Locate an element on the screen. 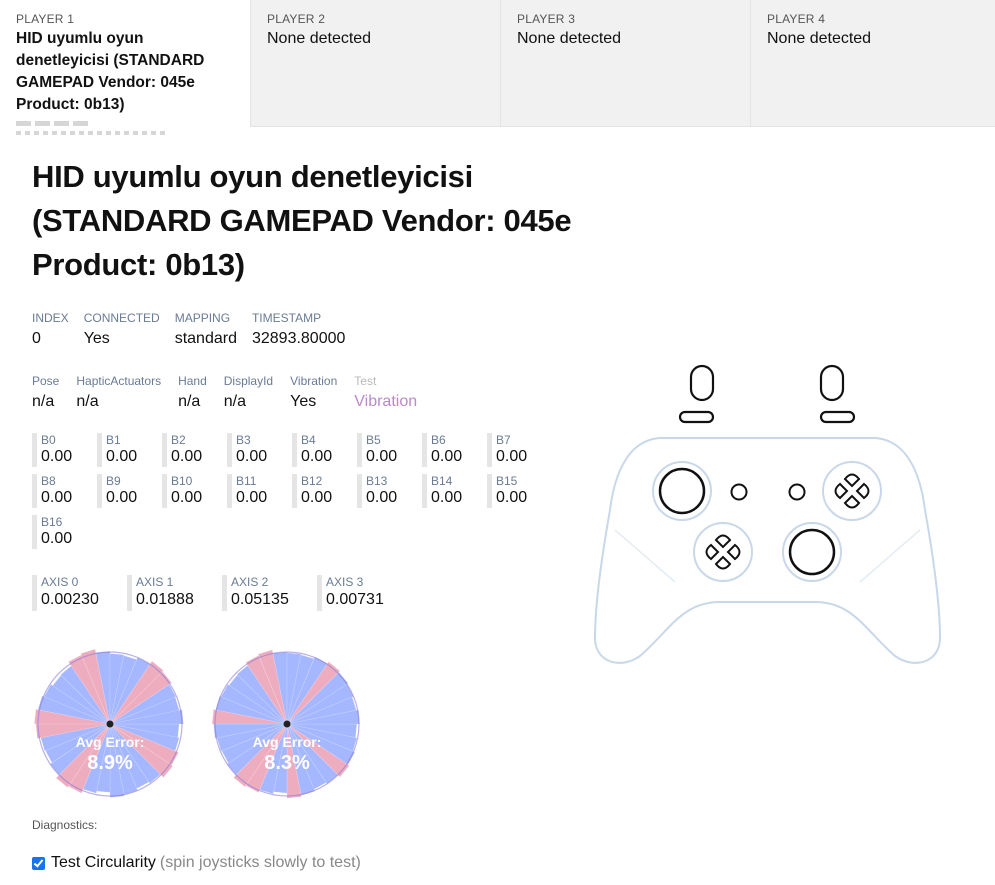 This screenshot has width=995, height=885. right-stick-well is located at coordinates (812, 552).